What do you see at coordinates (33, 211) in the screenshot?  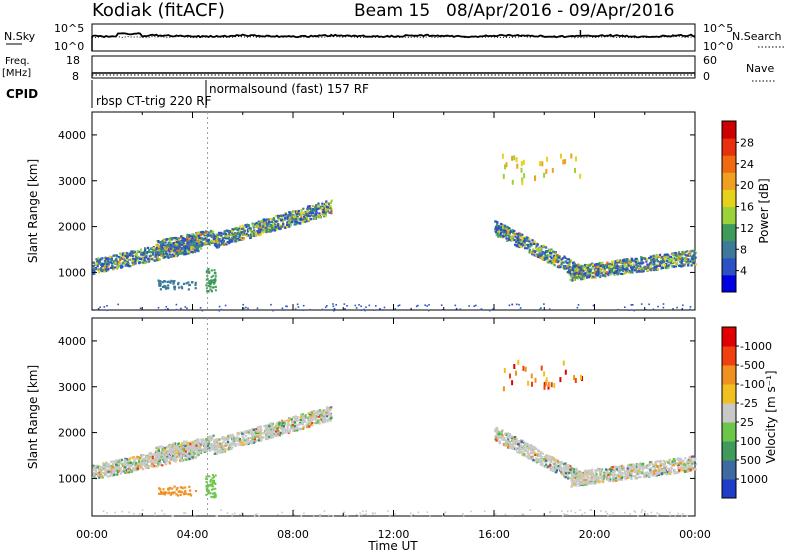 I see `power-ylabel: Slant Range [km]` at bounding box center [33, 211].